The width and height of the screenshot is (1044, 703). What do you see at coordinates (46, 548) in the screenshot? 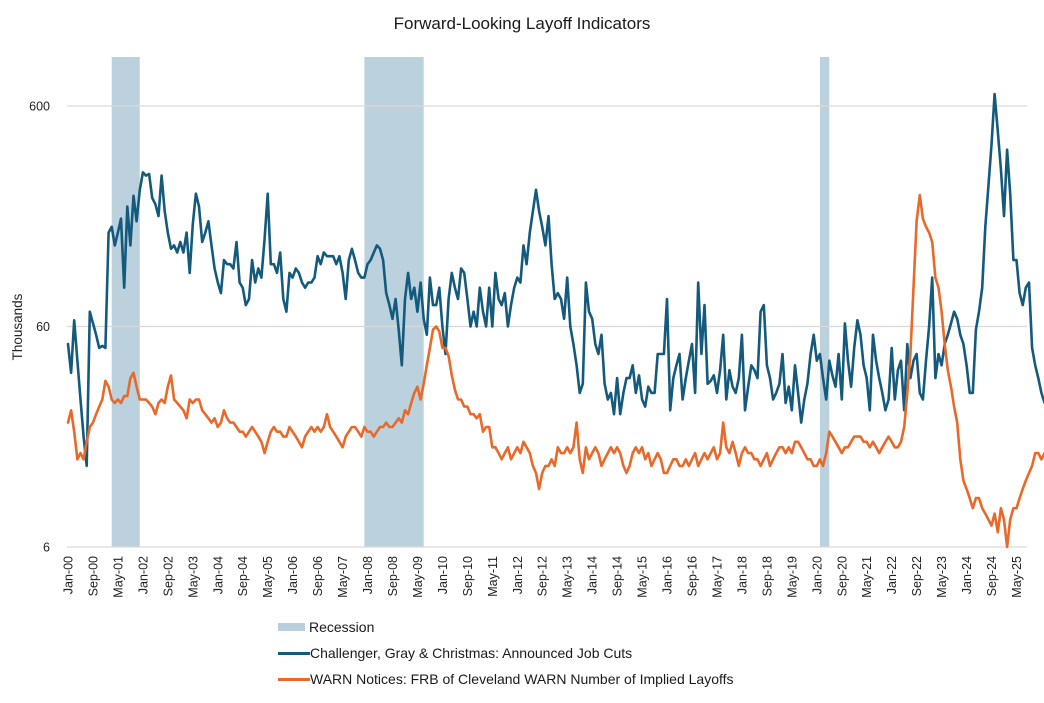
I see `y-tick-label: 6` at bounding box center [46, 548].